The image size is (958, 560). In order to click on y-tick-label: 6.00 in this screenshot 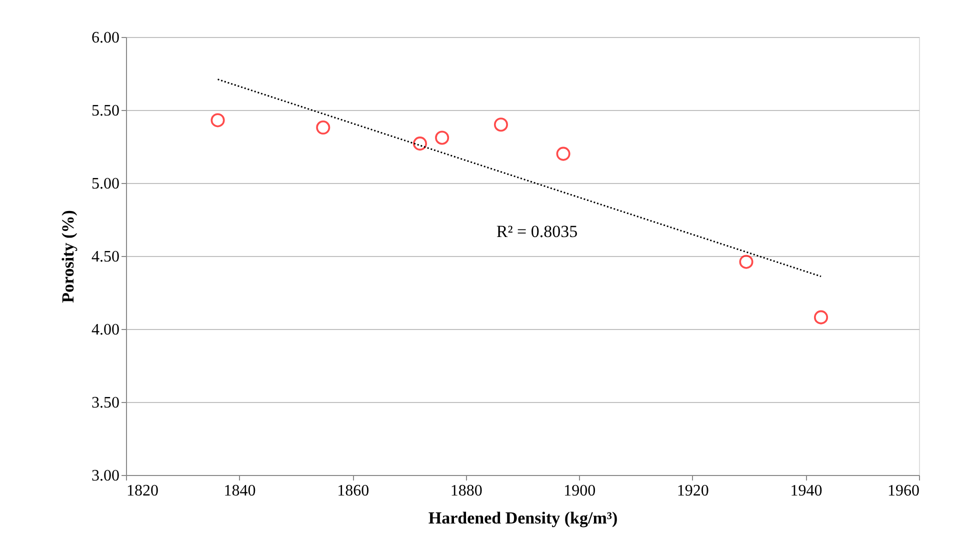, I will do `click(106, 38)`.